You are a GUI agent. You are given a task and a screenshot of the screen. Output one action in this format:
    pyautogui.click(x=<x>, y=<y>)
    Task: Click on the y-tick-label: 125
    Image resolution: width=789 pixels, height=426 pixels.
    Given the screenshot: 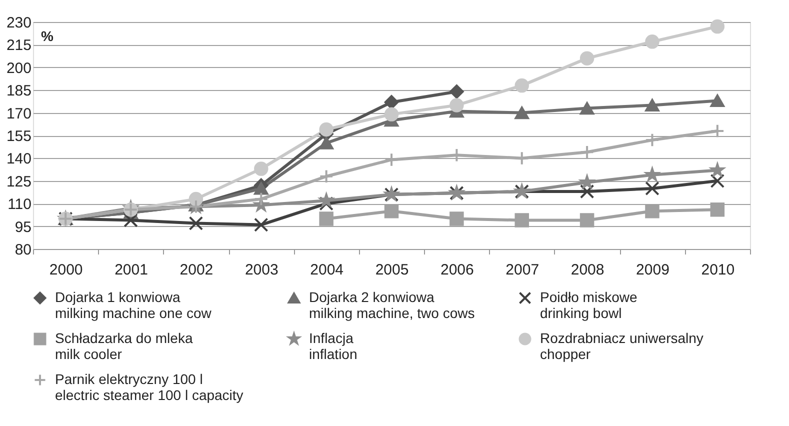 What is the action you would take?
    pyautogui.click(x=19, y=181)
    